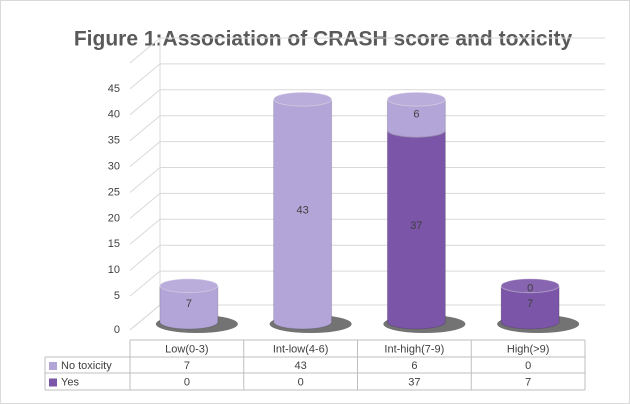  I want to click on table-value: 43, so click(301, 366).